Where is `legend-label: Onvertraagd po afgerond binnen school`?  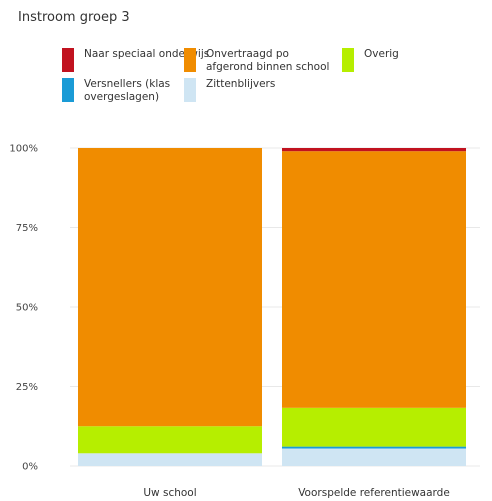
legend-label: Onvertraagd po afgerond binnen school is located at coordinates (268, 60).